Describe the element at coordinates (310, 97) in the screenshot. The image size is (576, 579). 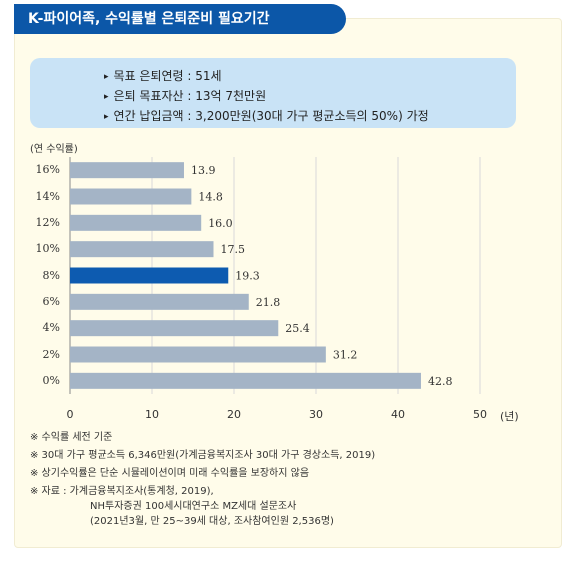
I see `assumption-target-asset: 은퇴 목표자산 : 13억 7천만원` at that location.